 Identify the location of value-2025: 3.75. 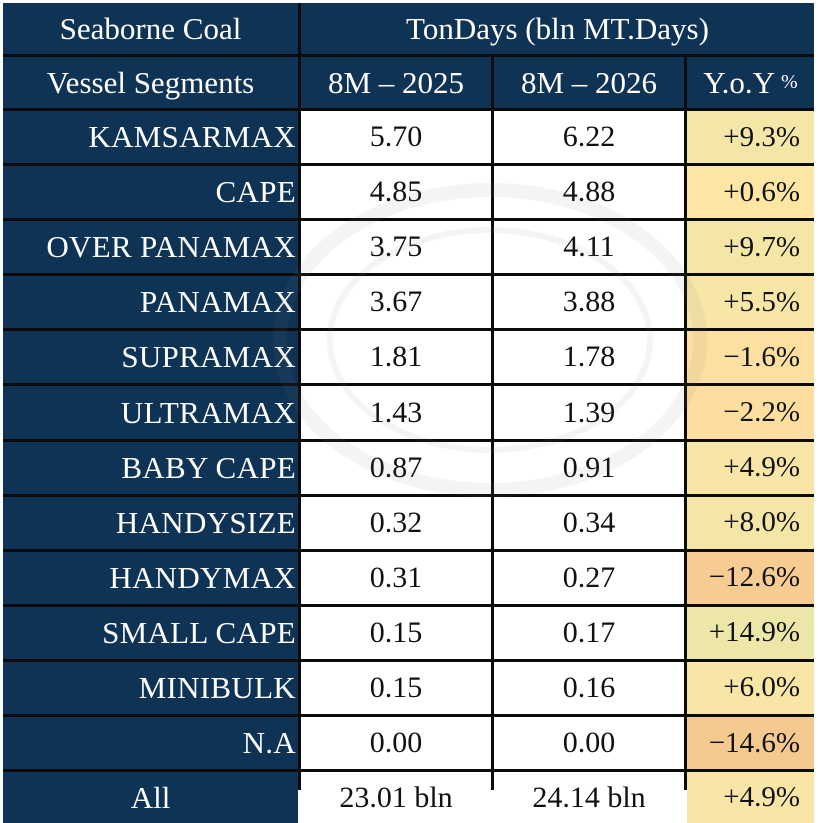
(396, 247).